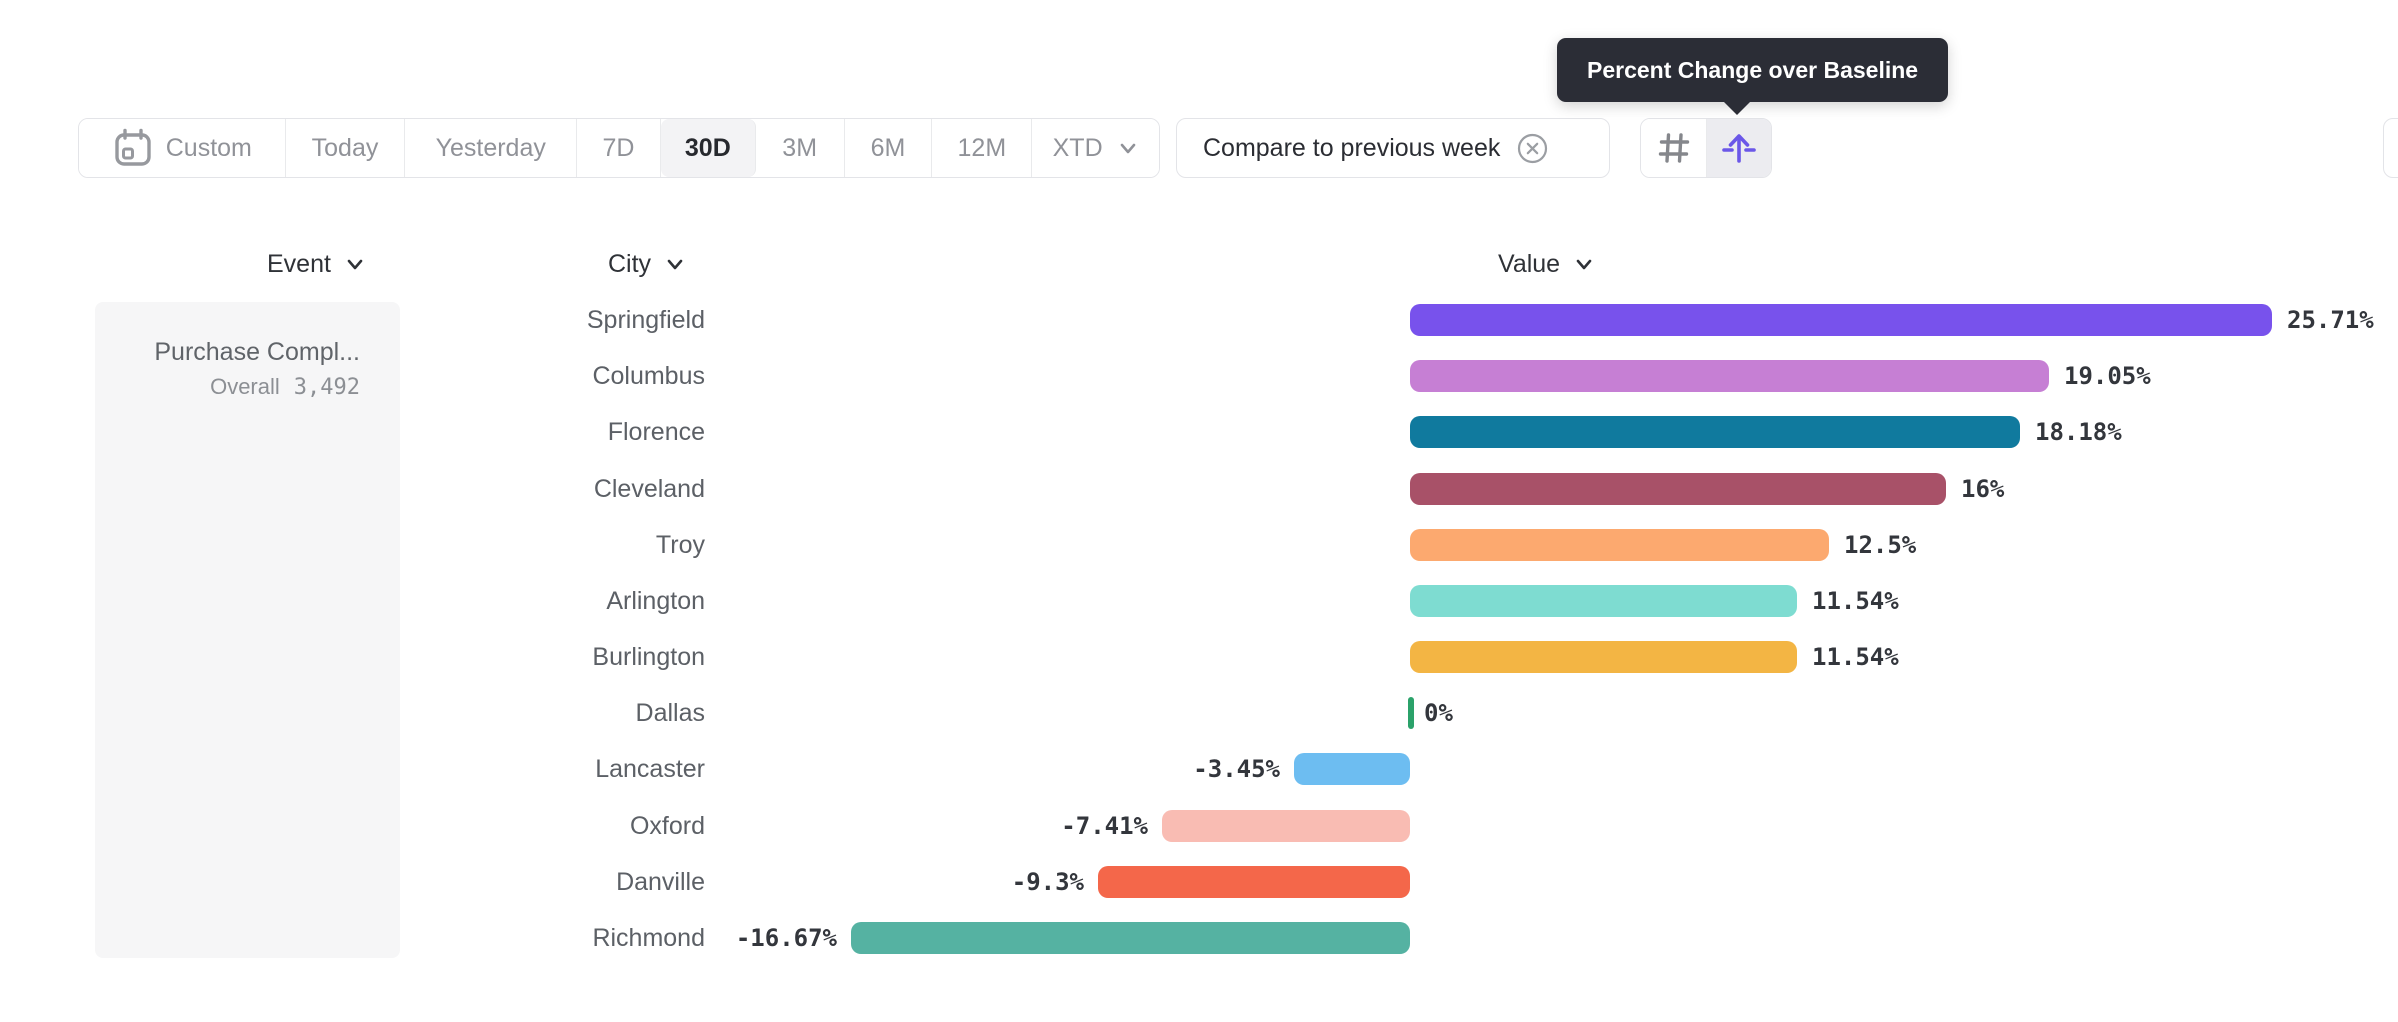 The image size is (2398, 1022). Describe the element at coordinates (1104, 826) in the screenshot. I see `value-label: -7.41%` at that location.